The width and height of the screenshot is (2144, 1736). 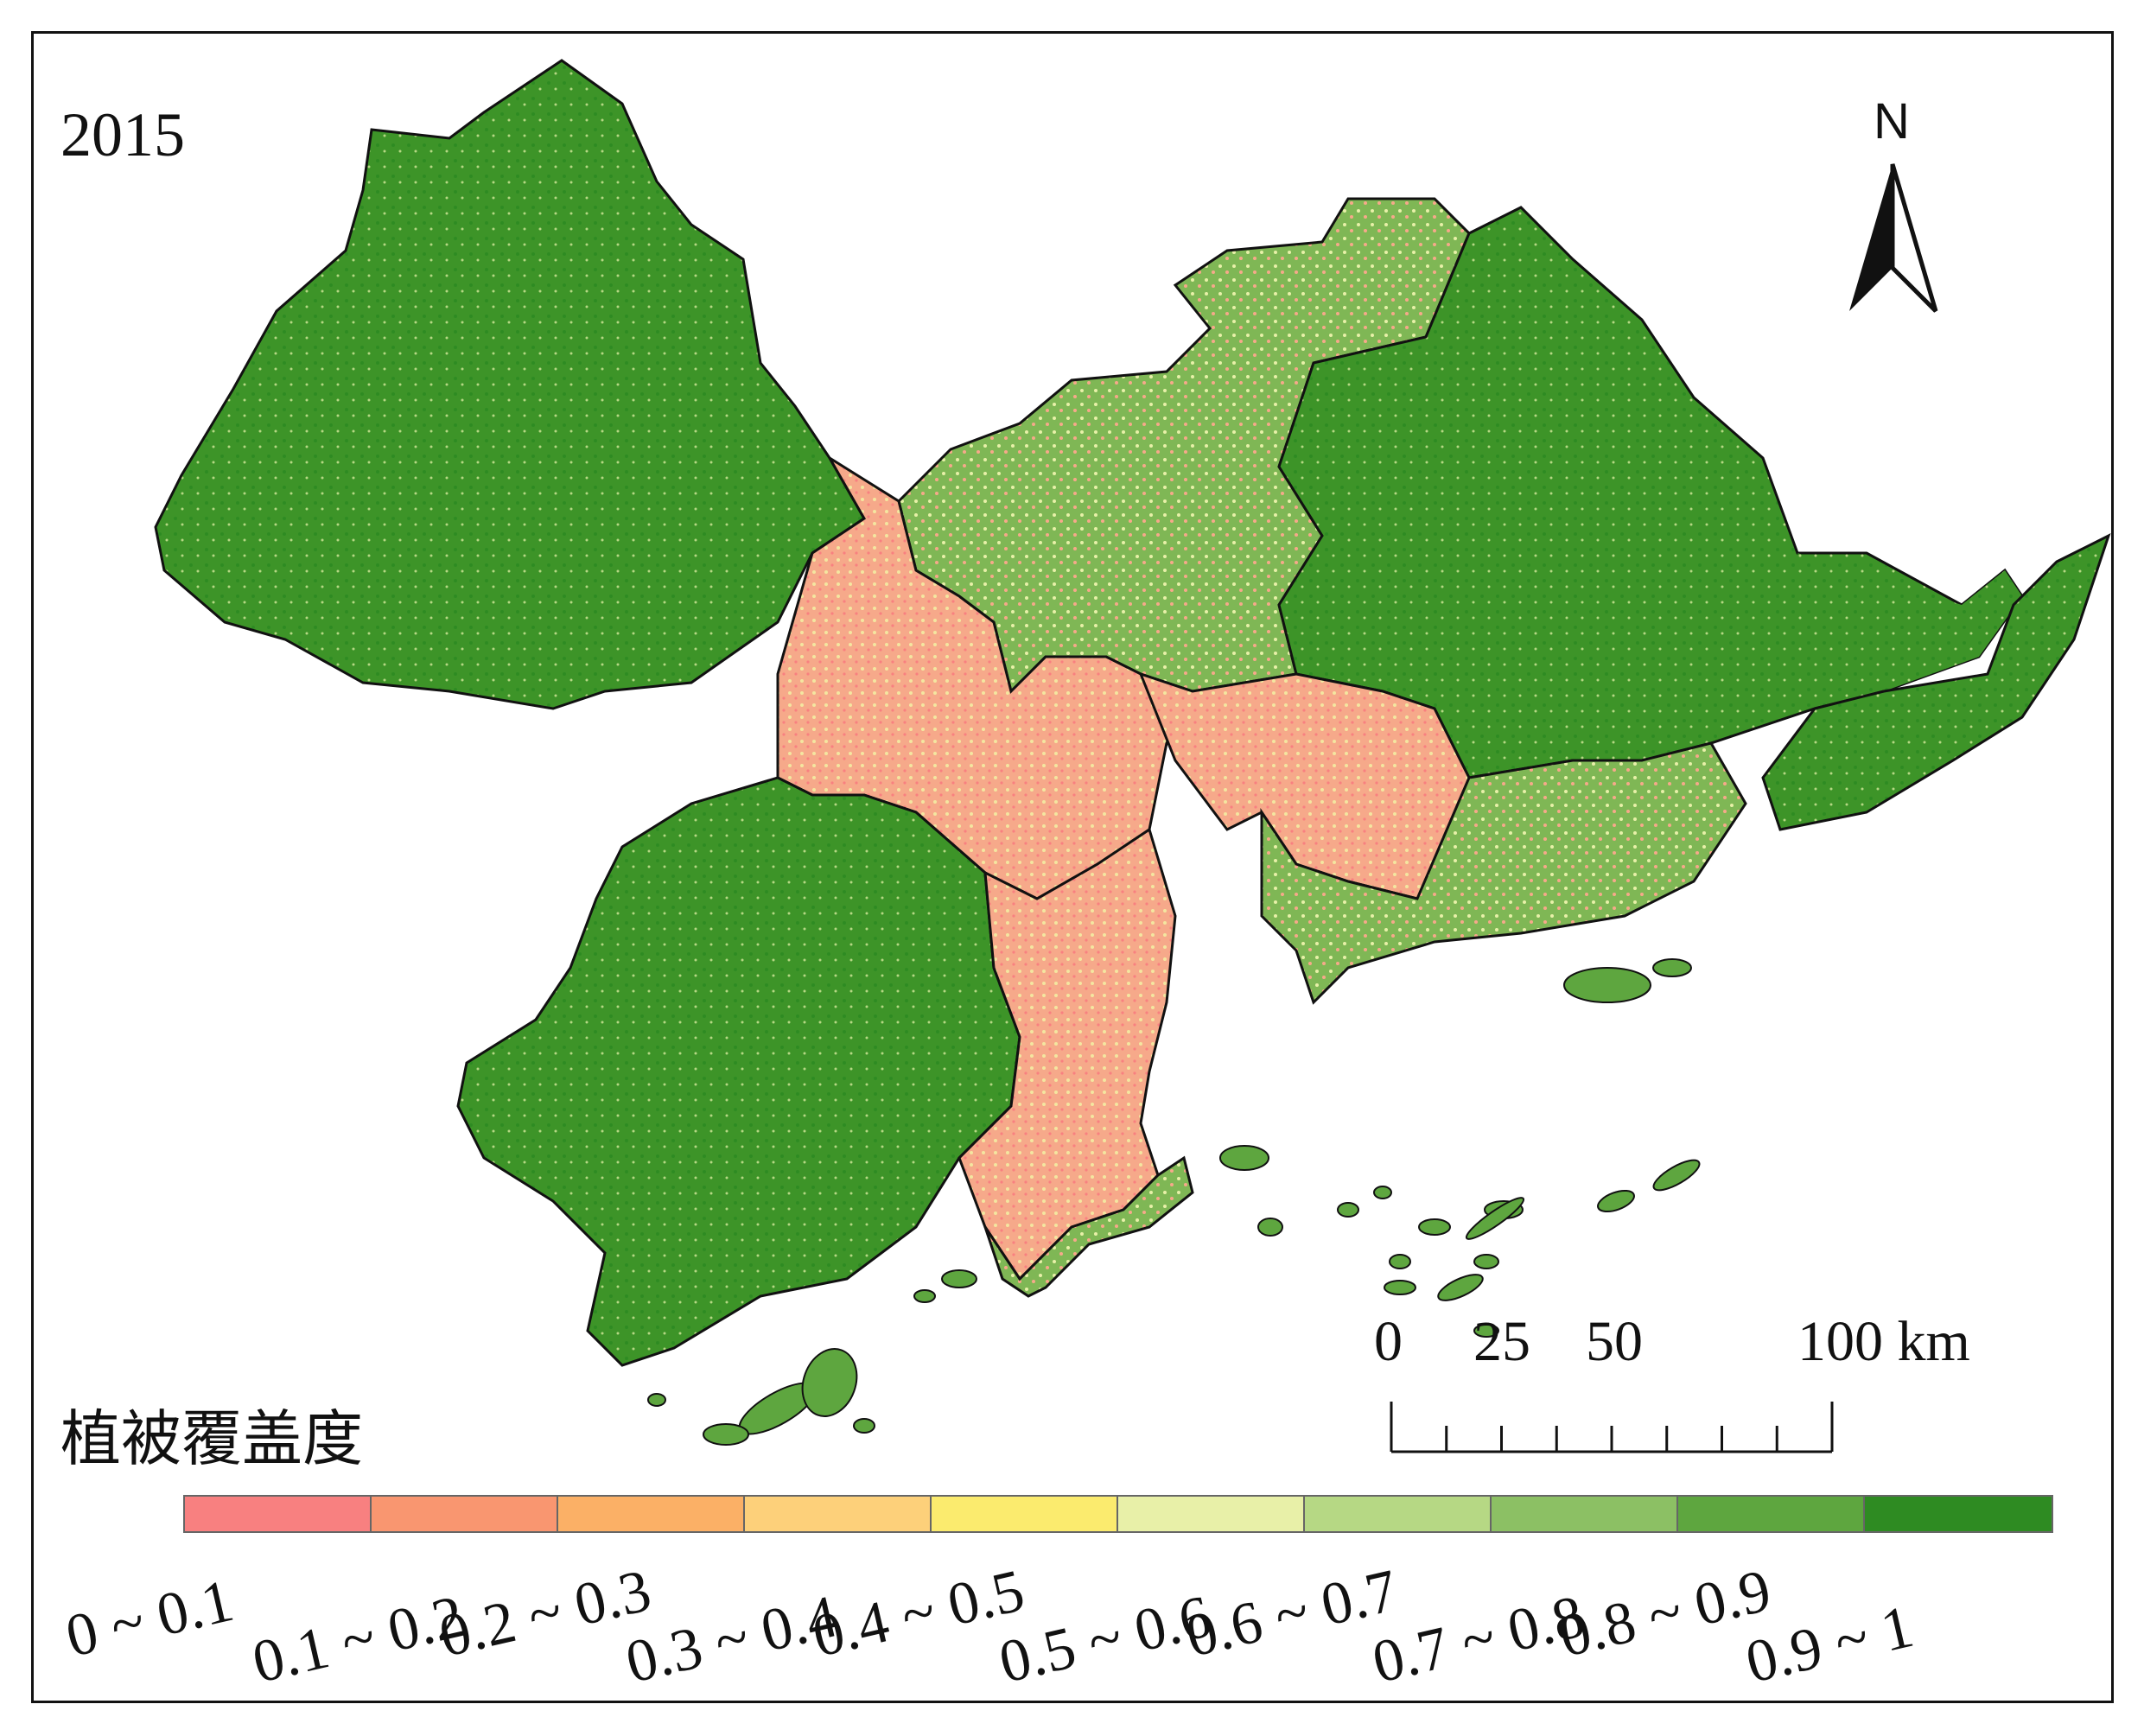 What do you see at coordinates (1614, 1341) in the screenshot?
I see `scale-label-50: 50` at bounding box center [1614, 1341].